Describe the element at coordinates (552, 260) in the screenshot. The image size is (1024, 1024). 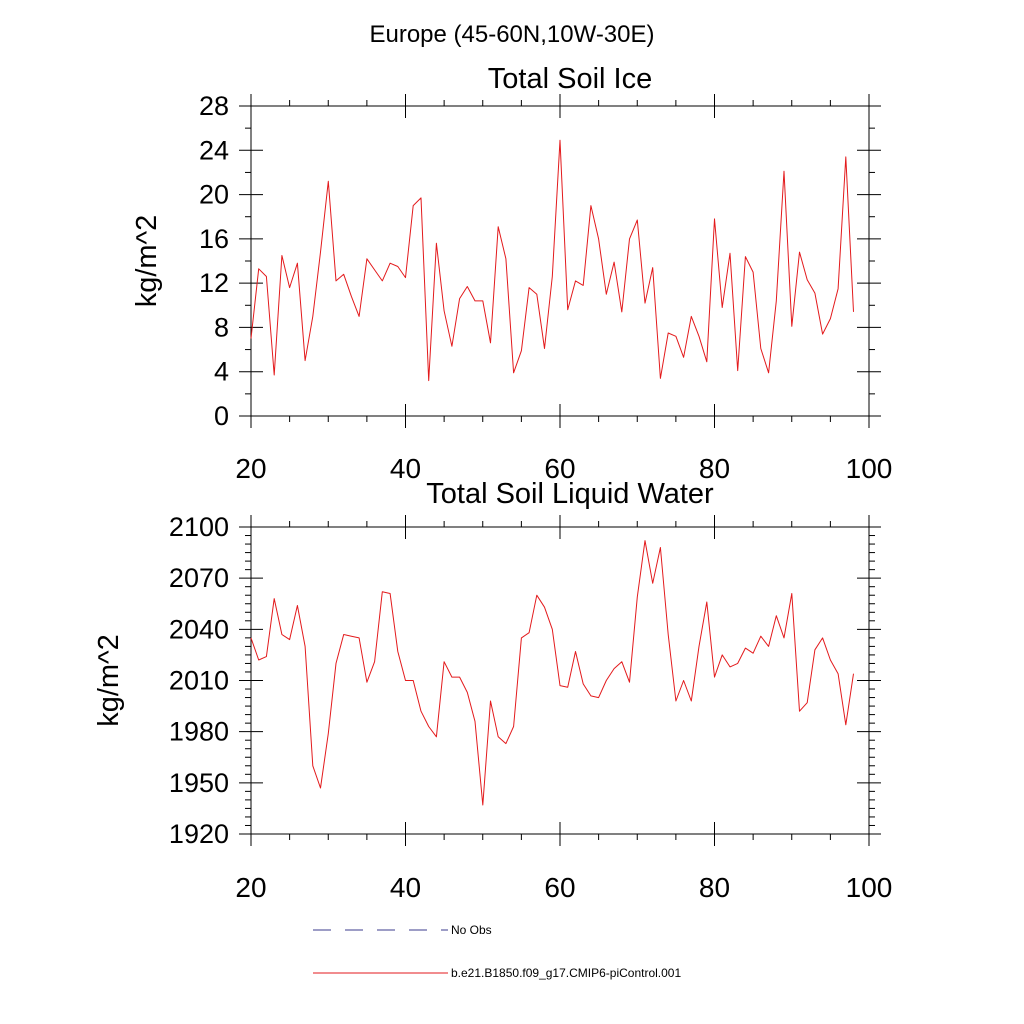
I see `series-line` at that location.